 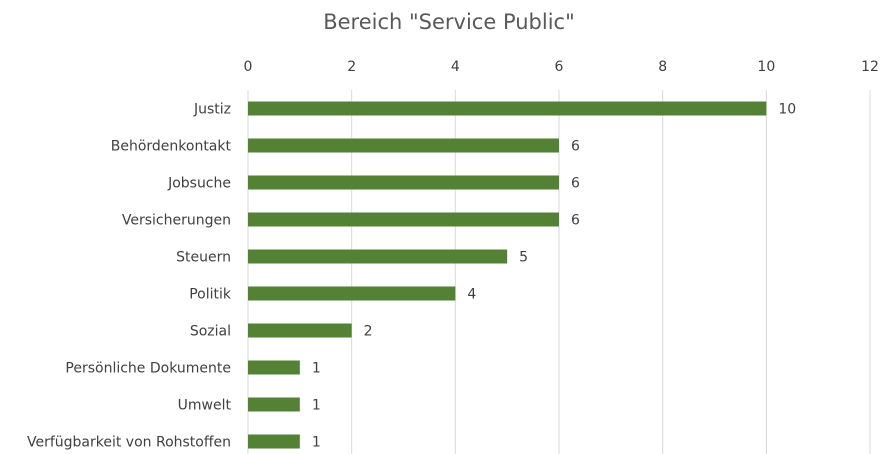 What do you see at coordinates (455, 67) in the screenshot?
I see `x-tick-label: 4` at bounding box center [455, 67].